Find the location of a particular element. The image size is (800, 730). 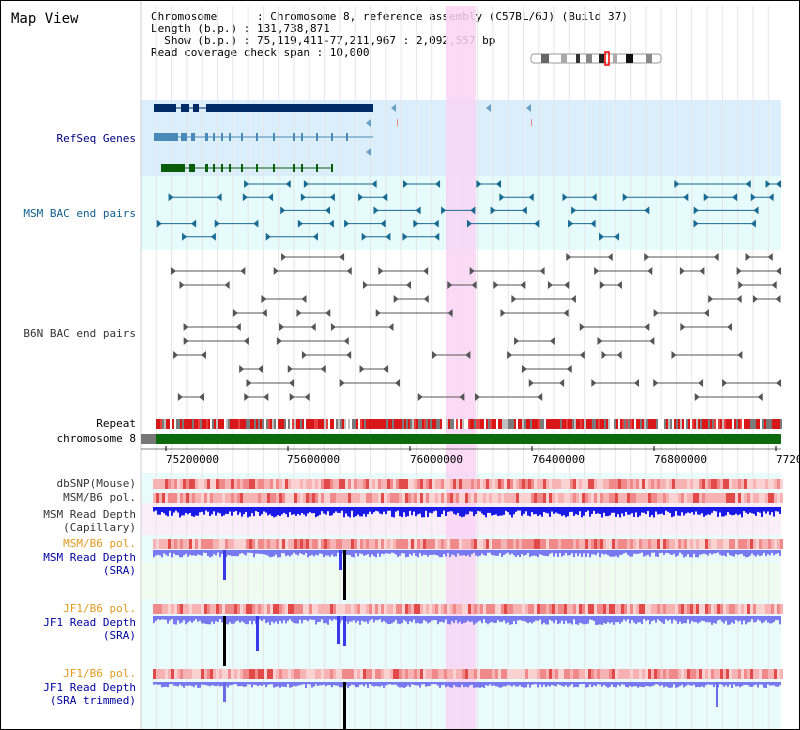

track-label-dbsnp: dbSNP(Mouse) is located at coordinates (96, 483).